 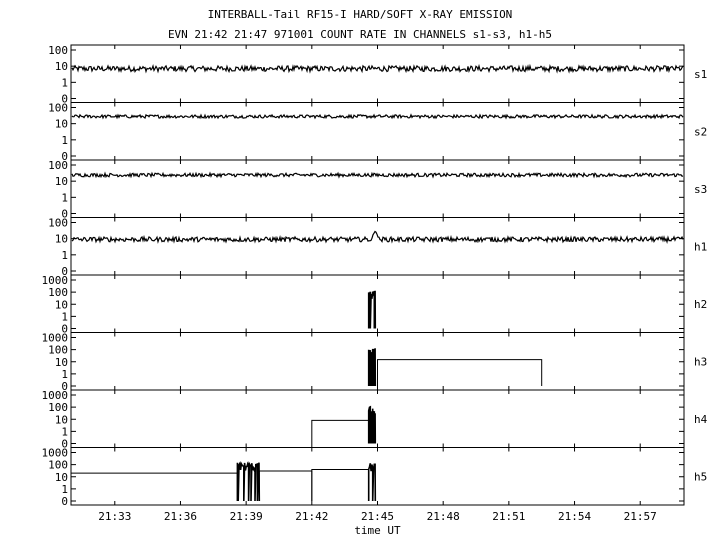 What do you see at coordinates (377, 303) in the screenshot?
I see `panel-frame-h2` at bounding box center [377, 303].